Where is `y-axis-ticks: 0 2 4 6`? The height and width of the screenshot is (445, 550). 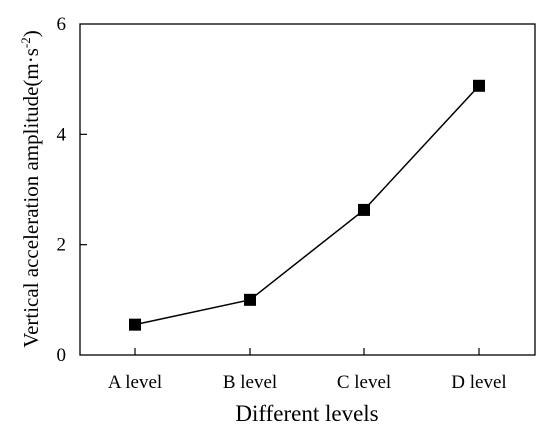 y-axis-ticks: 0 2 4 6 is located at coordinates (72, 190).